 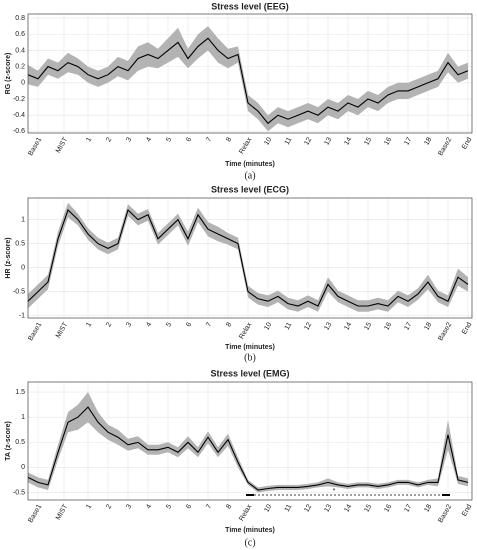 What do you see at coordinates (249, 373) in the screenshot?
I see `chart-title: Stress level (EMG)` at bounding box center [249, 373].